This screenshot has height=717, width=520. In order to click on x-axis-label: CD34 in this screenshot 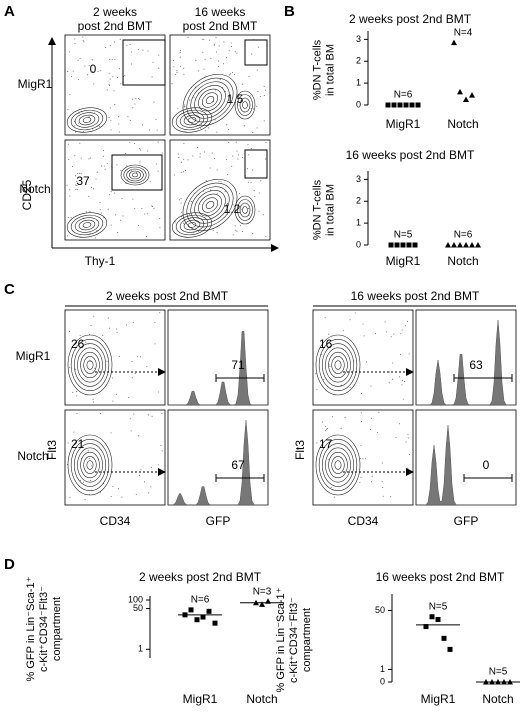, I will do `click(363, 521)`.